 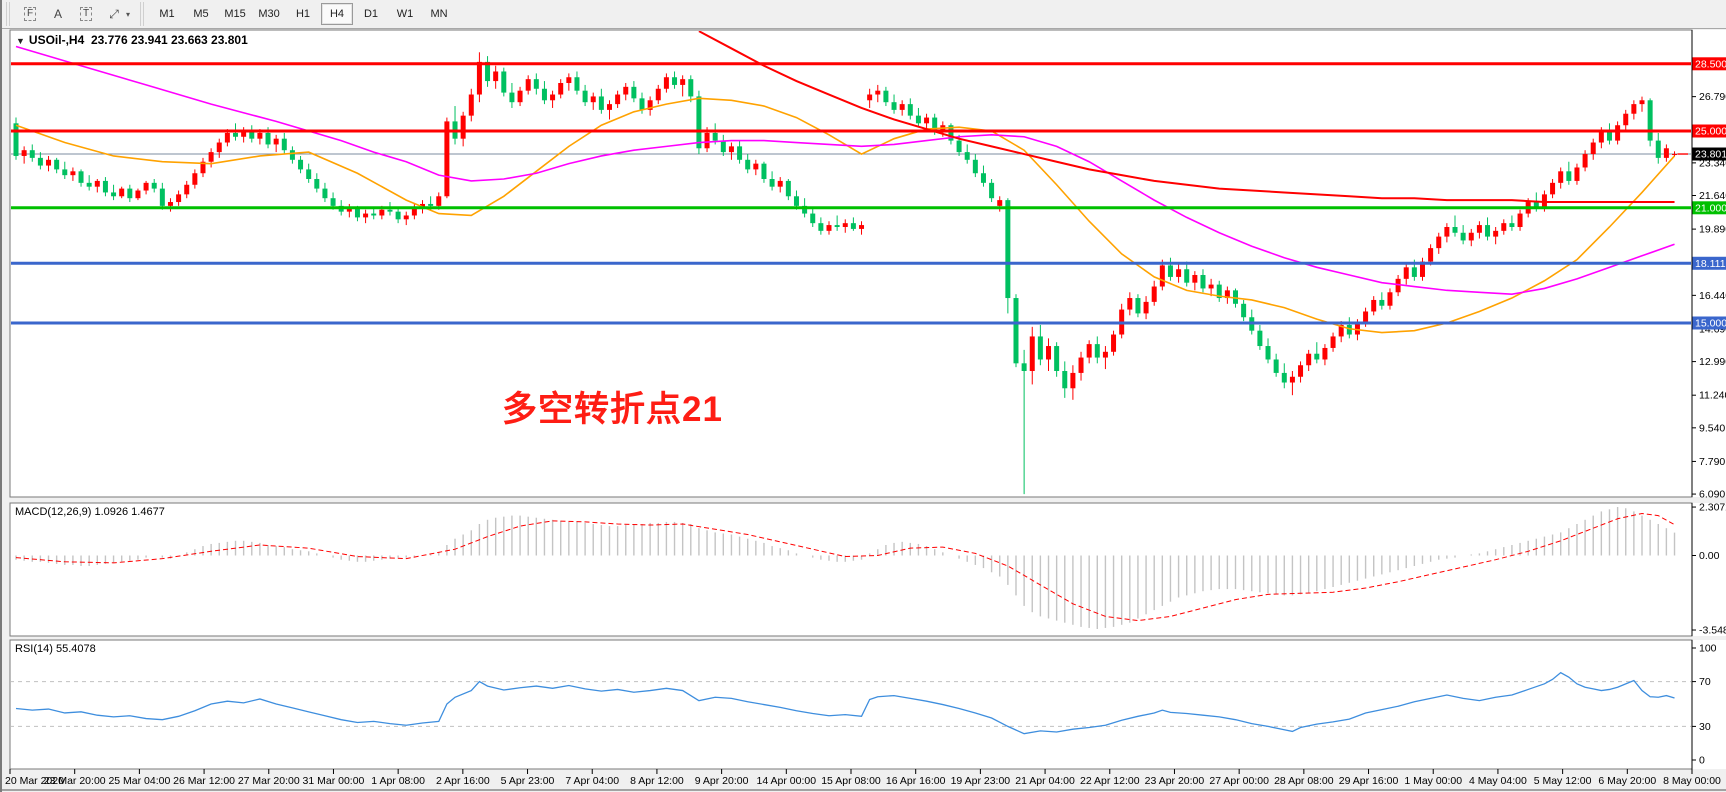 I want to click on price-badge-18.111, so click(x=1709, y=263).